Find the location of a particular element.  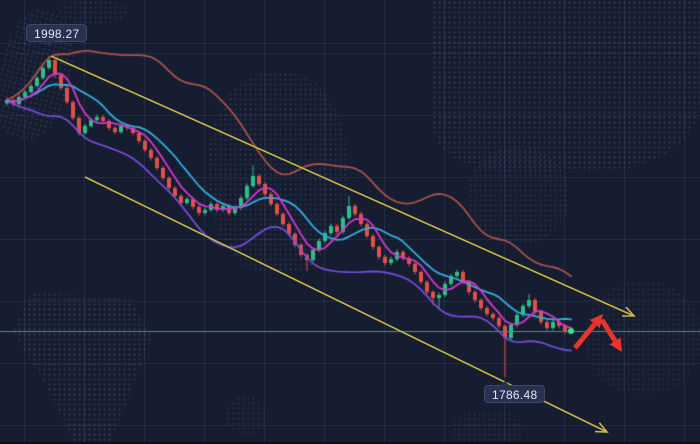

low-price-label: 1786.48 is located at coordinates (515, 392).